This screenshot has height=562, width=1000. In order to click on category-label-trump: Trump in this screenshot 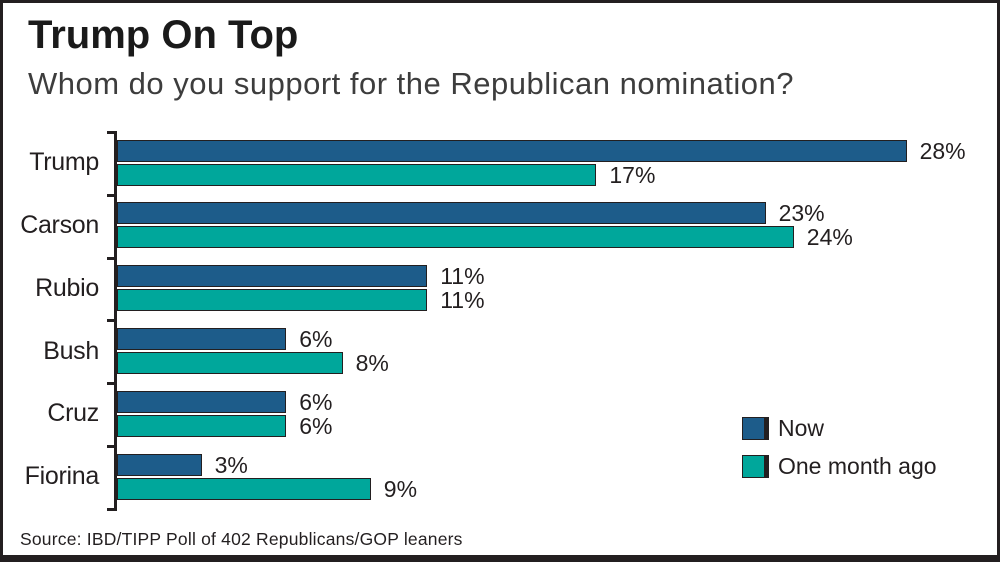, I will do `click(64, 162)`.